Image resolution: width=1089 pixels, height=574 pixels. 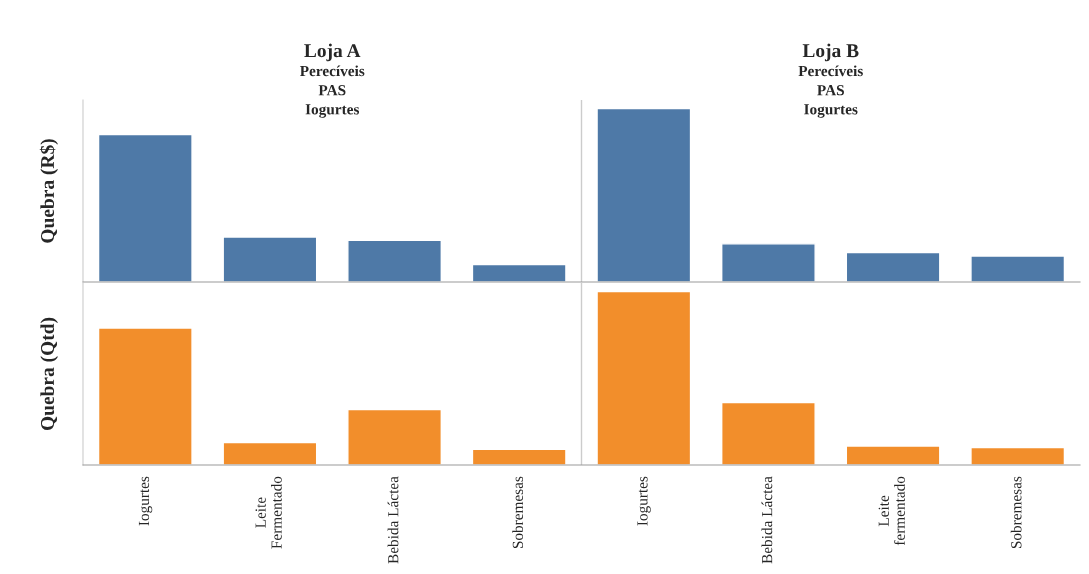 What do you see at coordinates (830, 80) in the screenshot?
I see `annotation: Loja B Perecíveis PAS Iogurtes` at bounding box center [830, 80].